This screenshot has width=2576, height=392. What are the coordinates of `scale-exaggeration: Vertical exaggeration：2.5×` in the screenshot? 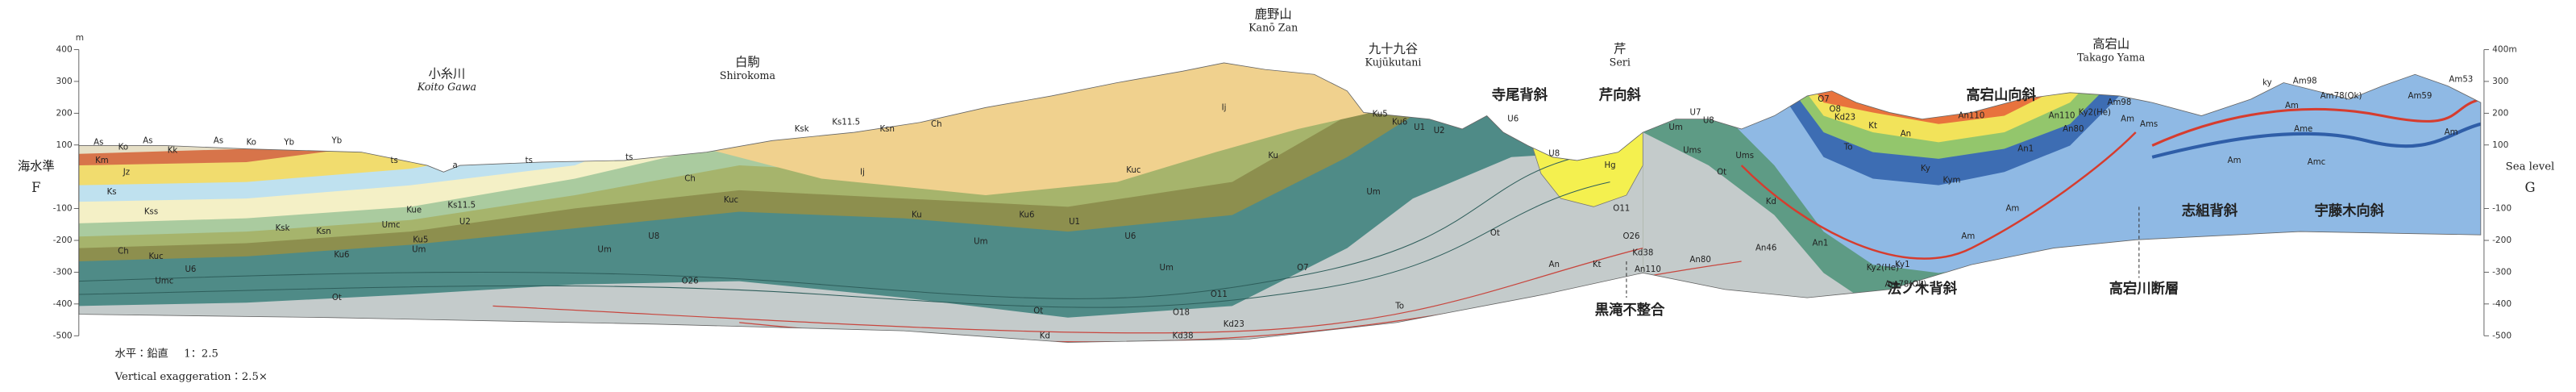 It's located at (191, 377).